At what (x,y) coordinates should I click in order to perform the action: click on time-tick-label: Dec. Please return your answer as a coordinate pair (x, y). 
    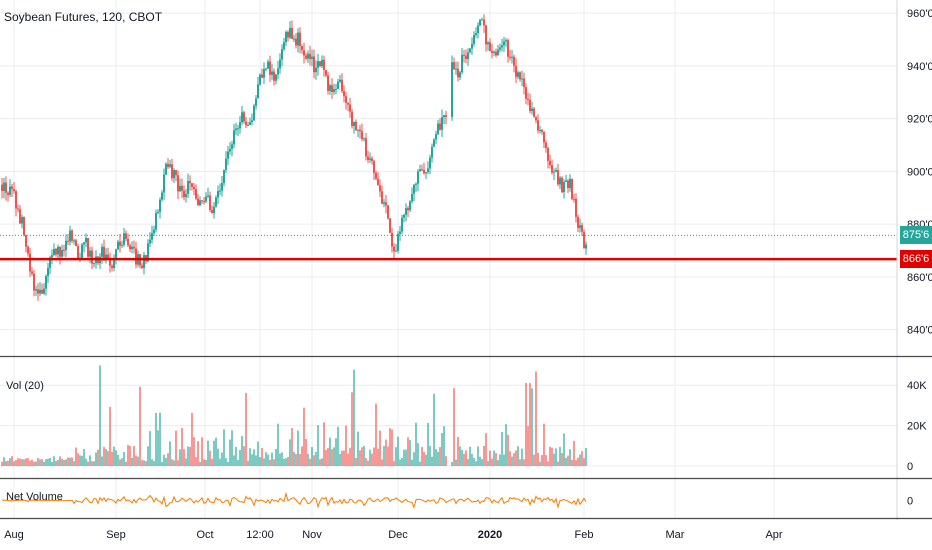
    Looking at the image, I should click on (398, 535).